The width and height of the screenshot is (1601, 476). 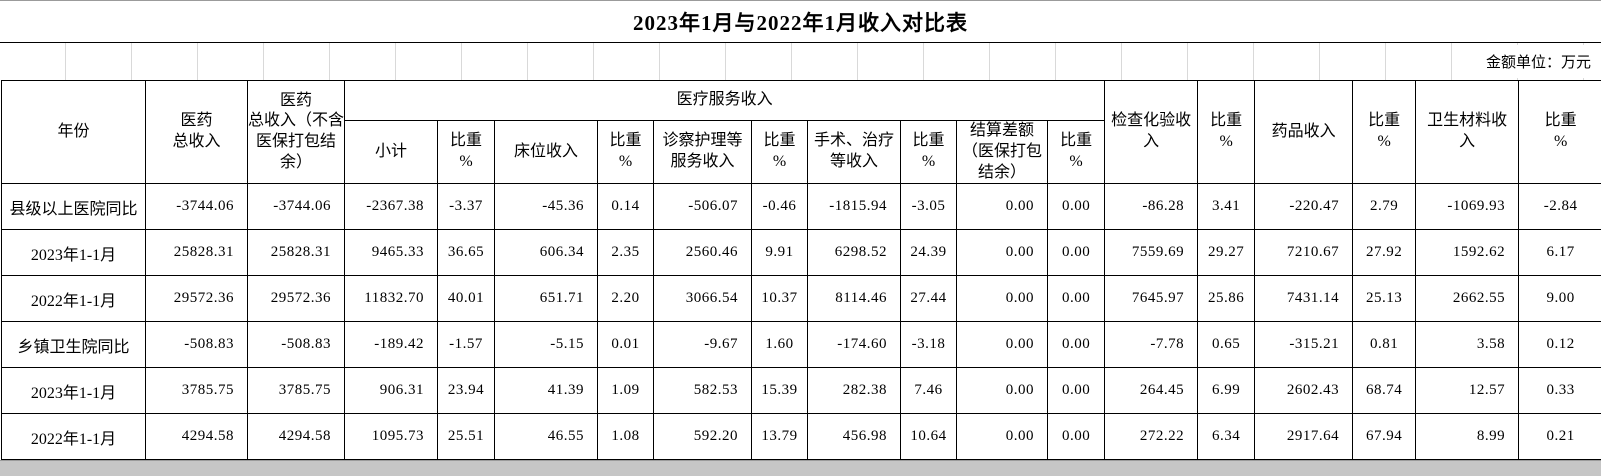 I want to click on cell-value: -0.46, so click(x=780, y=207).